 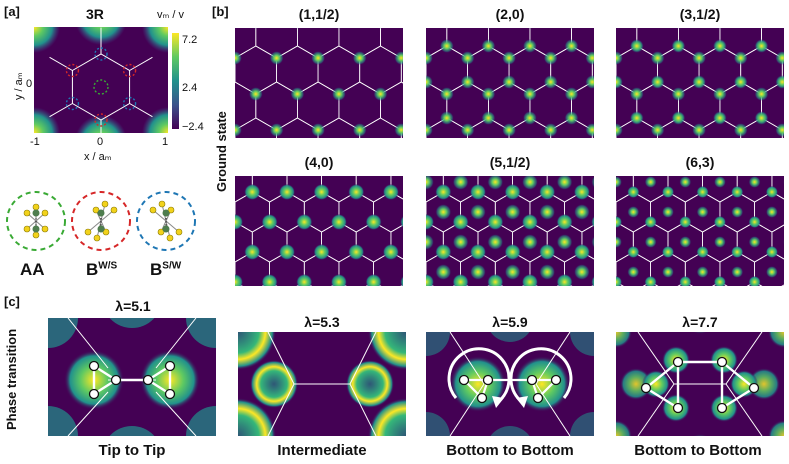 What do you see at coordinates (98, 157) in the screenshot?
I see `panel-a-xlabel: x / aₘ` at bounding box center [98, 157].